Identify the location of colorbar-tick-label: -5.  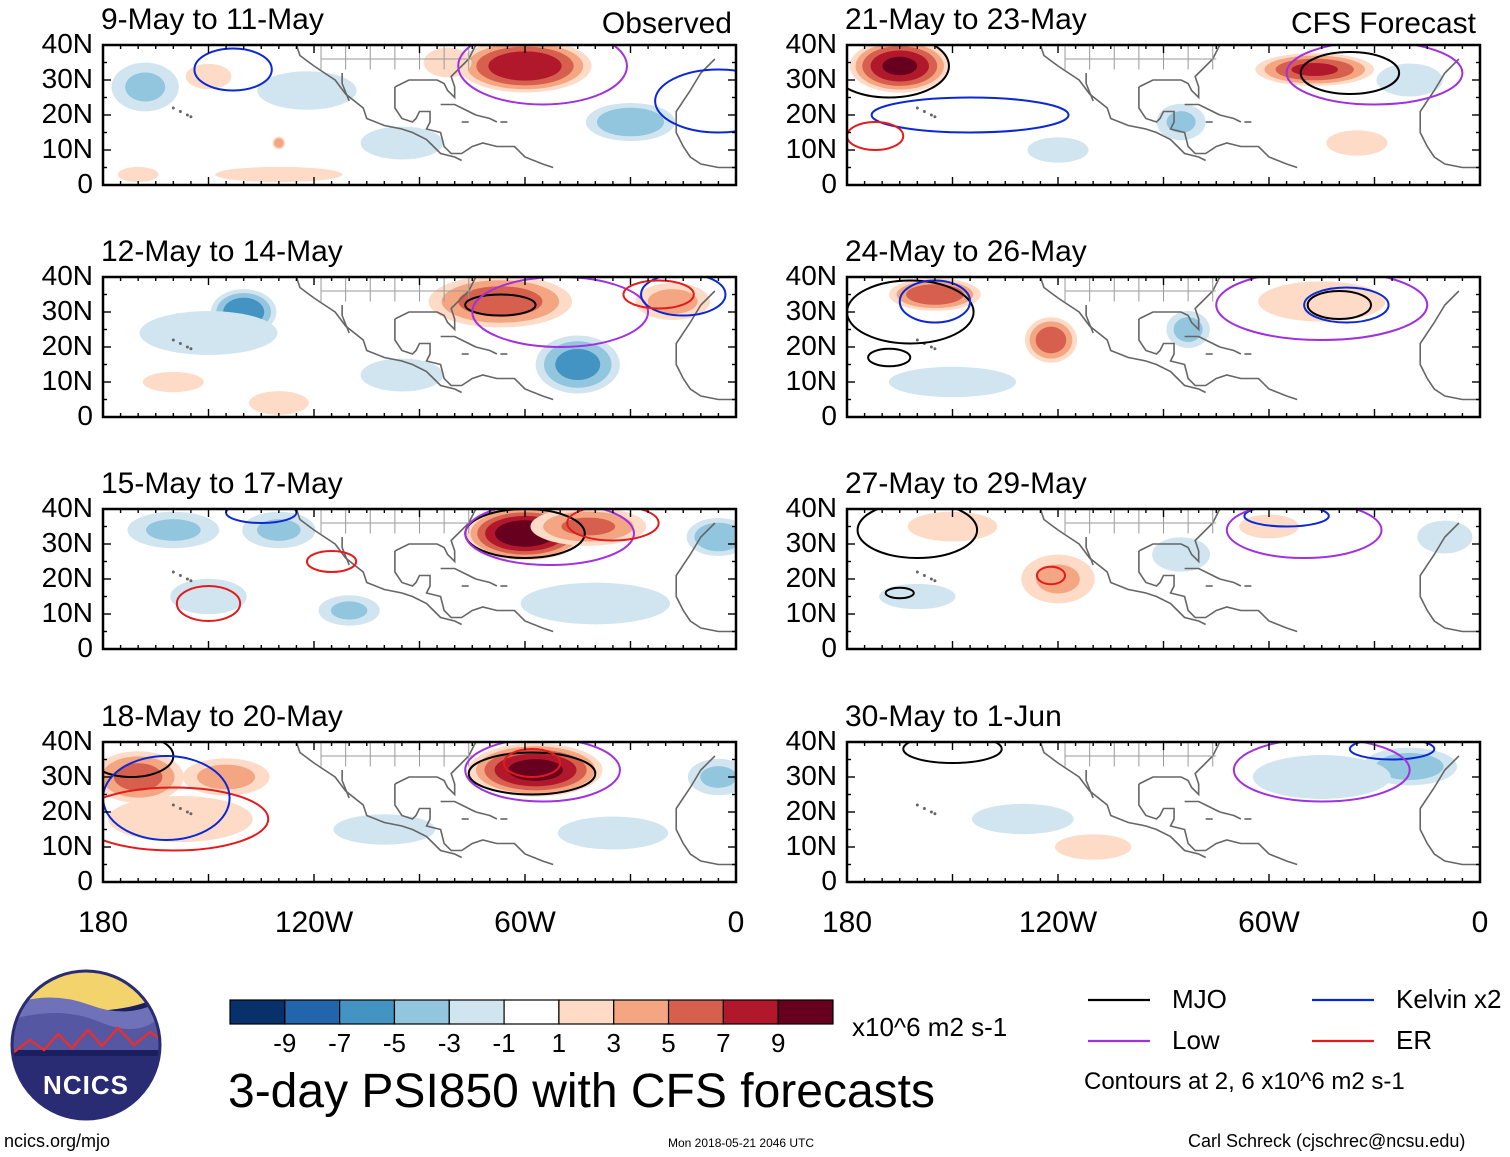
(394, 1043).